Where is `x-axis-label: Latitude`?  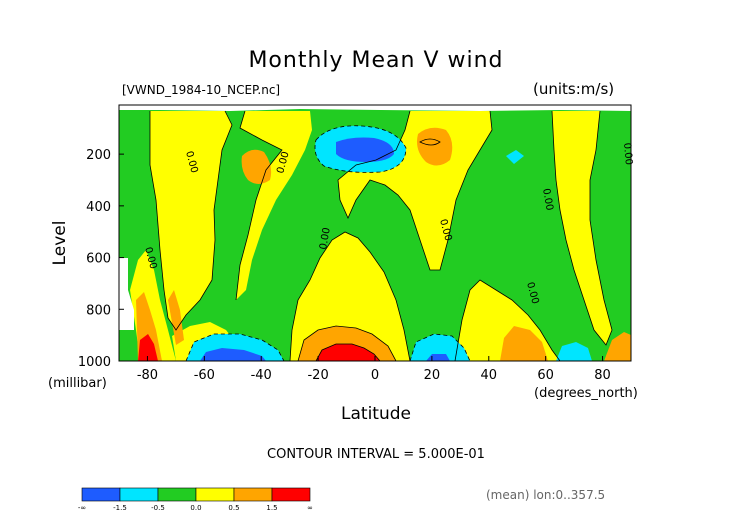 x-axis-label: Latitude is located at coordinates (376, 414).